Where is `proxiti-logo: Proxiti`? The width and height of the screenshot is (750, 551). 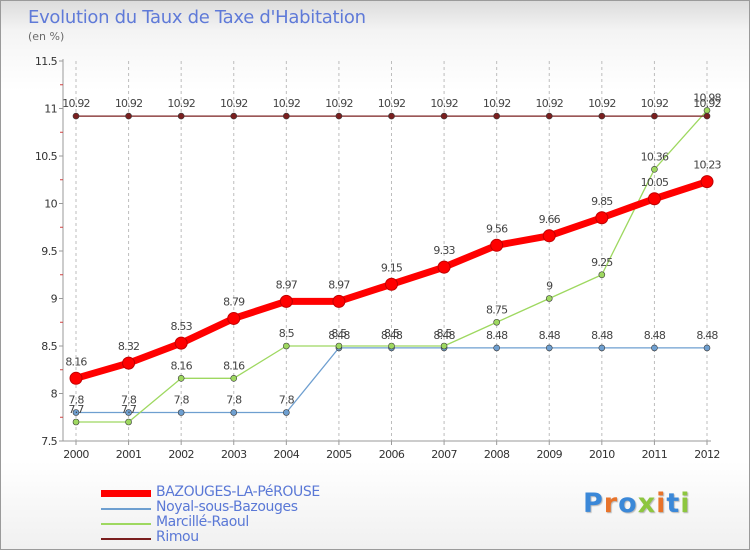 proxiti-logo: Proxiti is located at coordinates (637, 503).